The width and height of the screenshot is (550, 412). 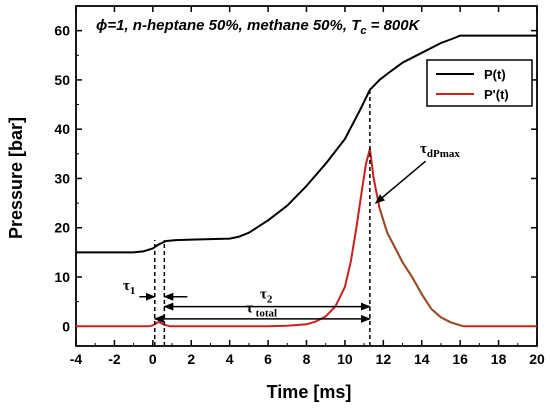 I want to click on y-tick-label: 20, so click(x=62, y=228).